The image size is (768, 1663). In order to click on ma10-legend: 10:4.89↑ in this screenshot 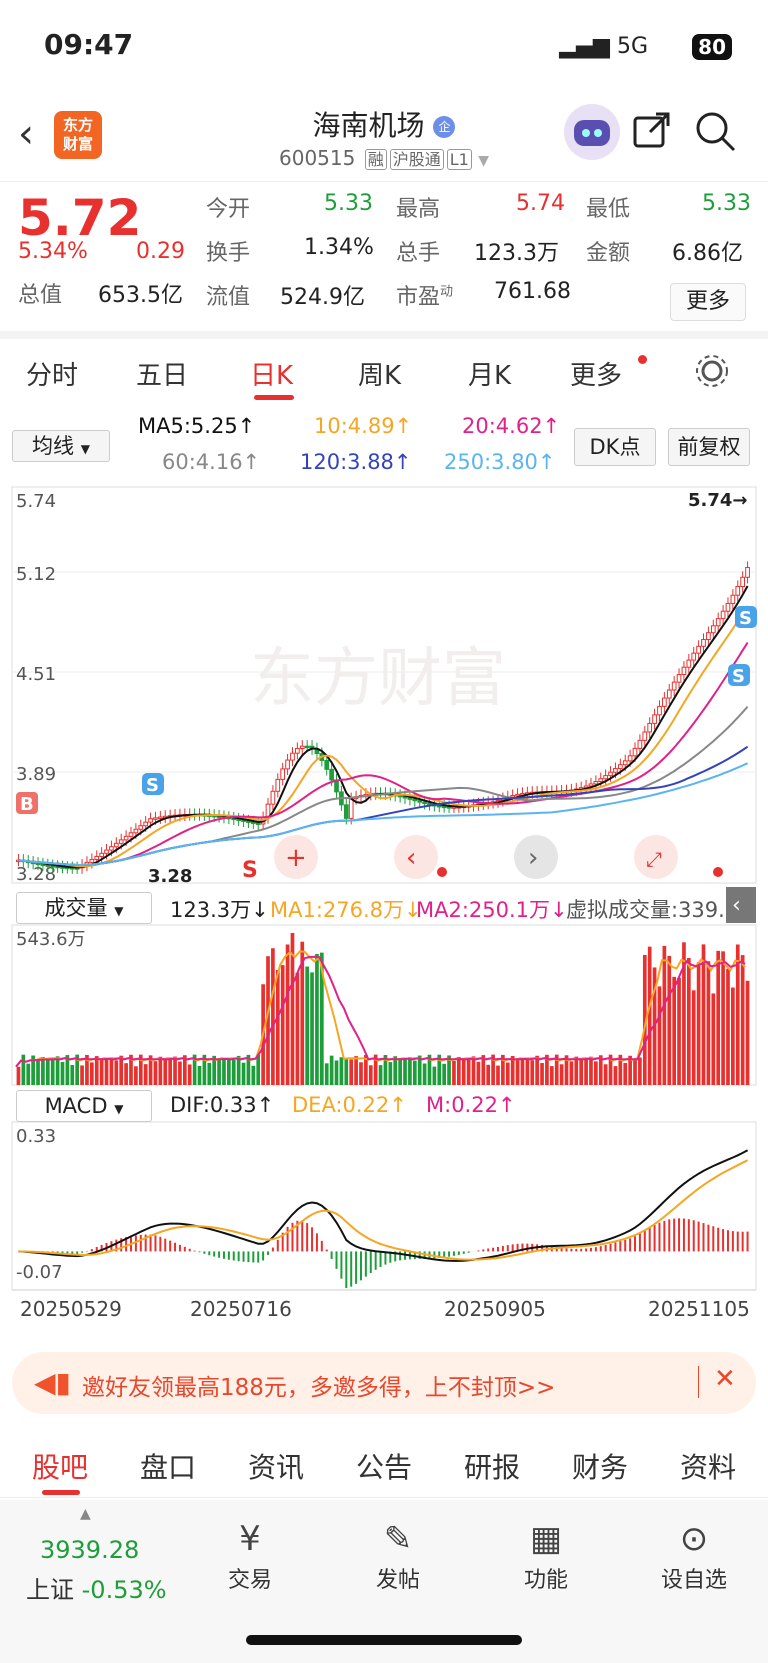, I will do `click(363, 426)`.